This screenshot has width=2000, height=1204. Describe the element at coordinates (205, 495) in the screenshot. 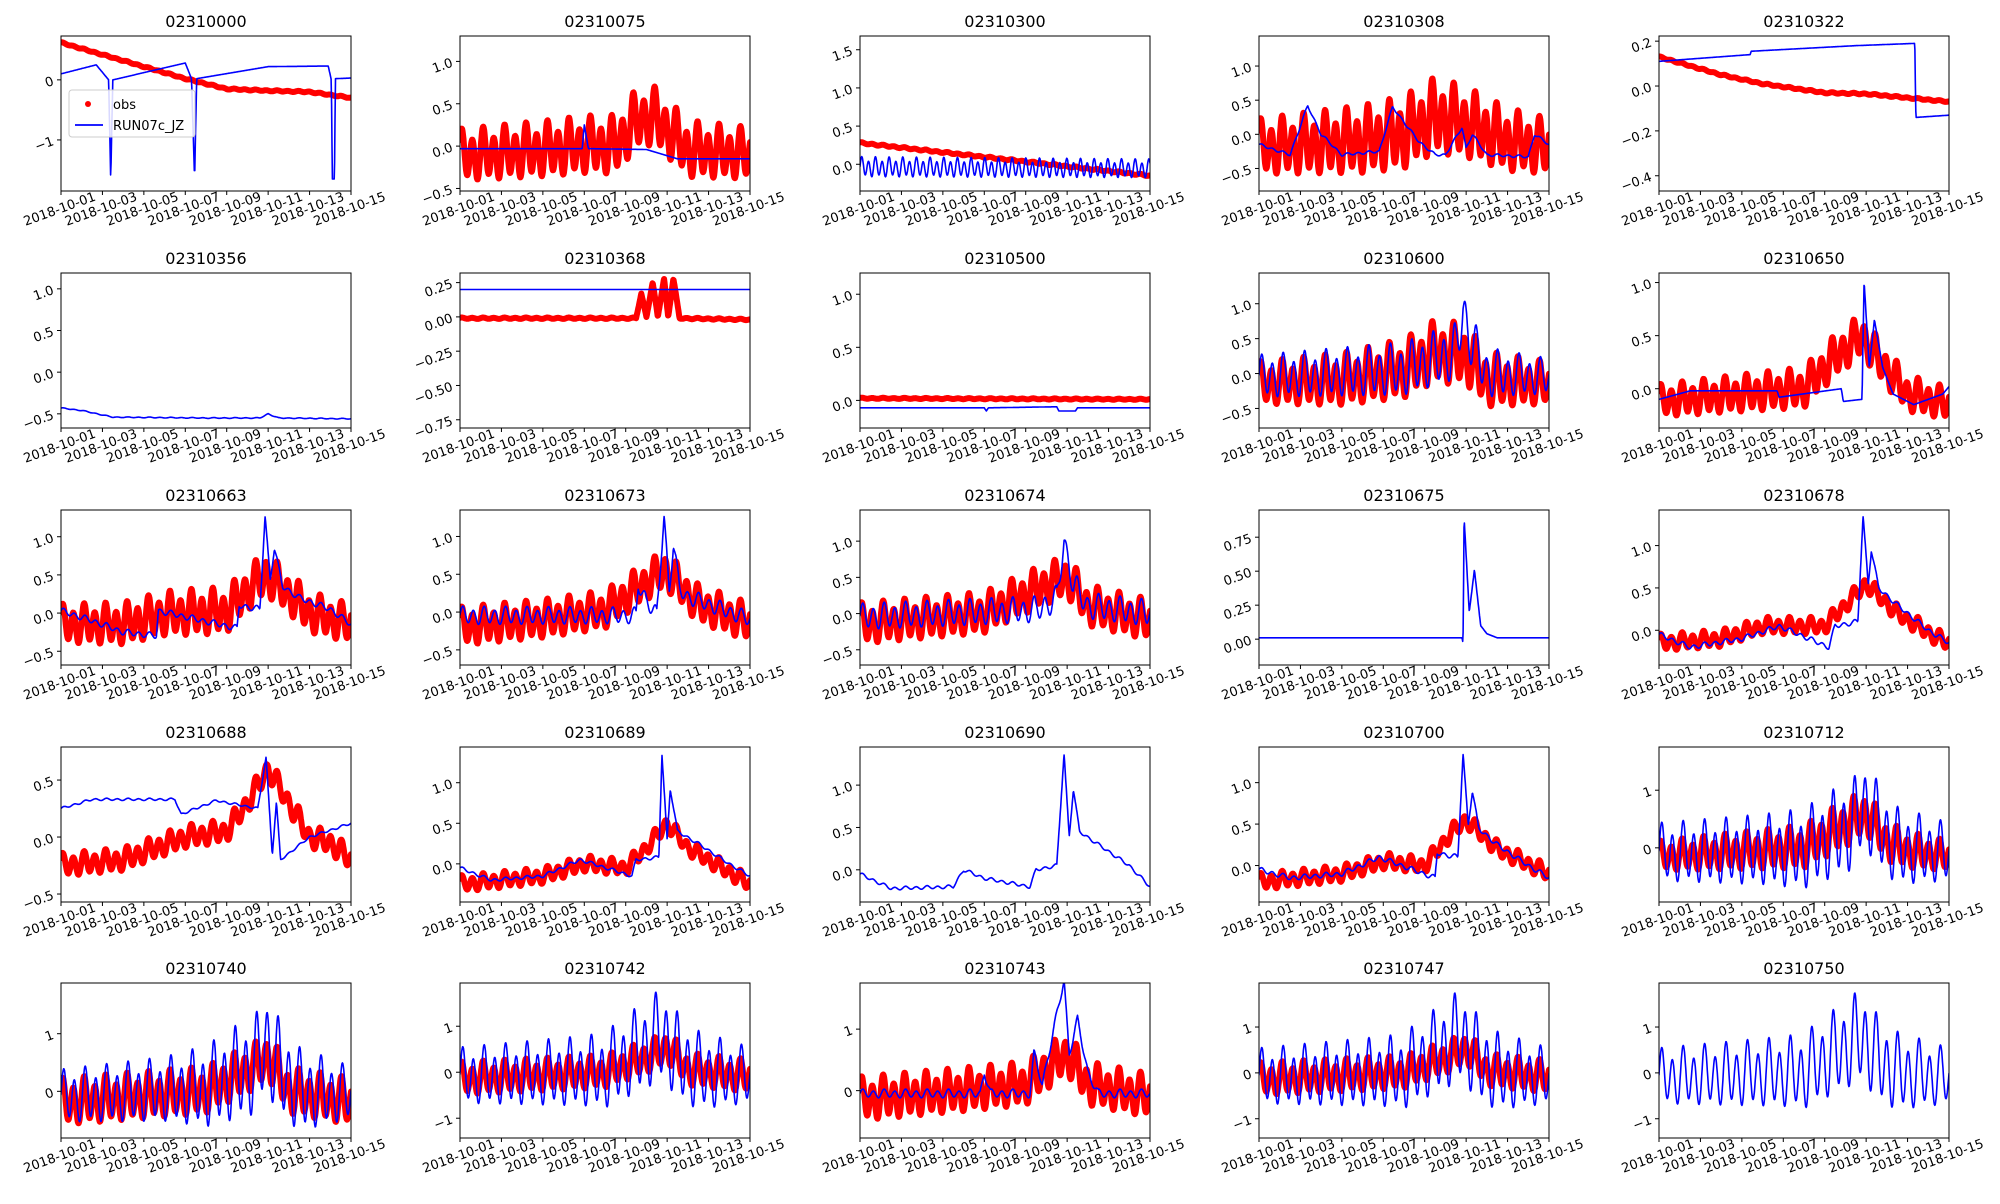

I see `subplot-title: 02310663` at that location.